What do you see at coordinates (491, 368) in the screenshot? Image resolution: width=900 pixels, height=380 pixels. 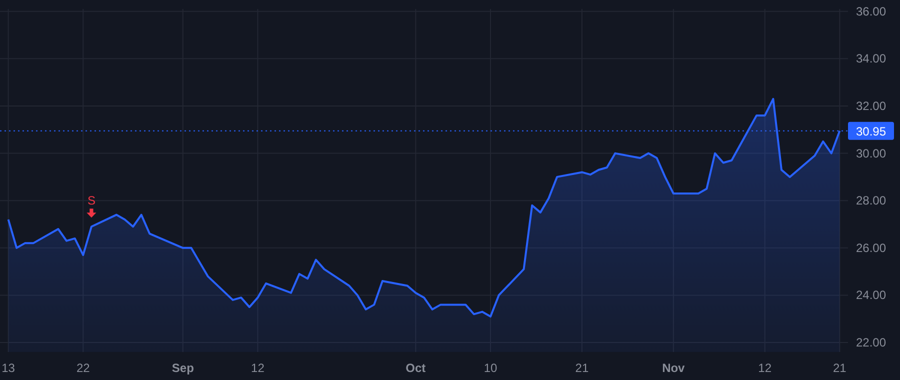 I see `x-tick-label: 10` at bounding box center [491, 368].